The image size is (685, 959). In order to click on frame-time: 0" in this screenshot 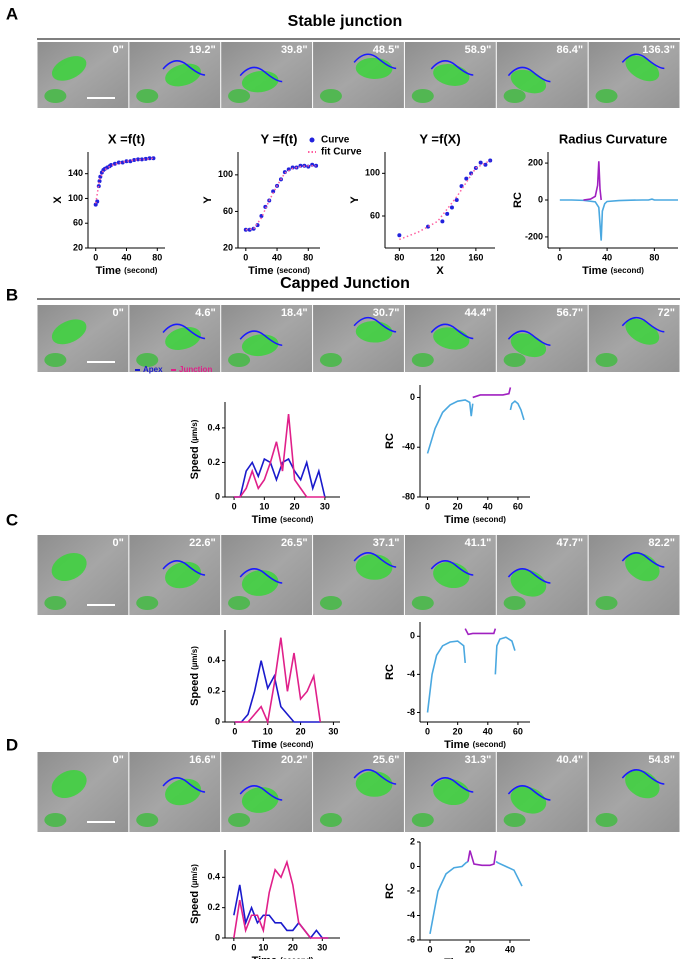, I will do `click(118, 760)`.